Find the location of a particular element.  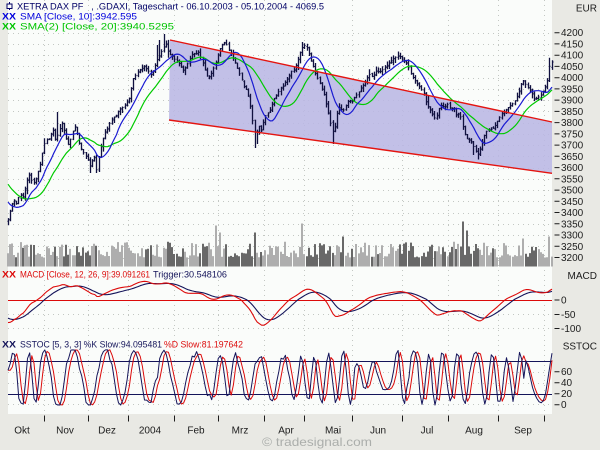

svg-text: 3950 is located at coordinates (572, 89).